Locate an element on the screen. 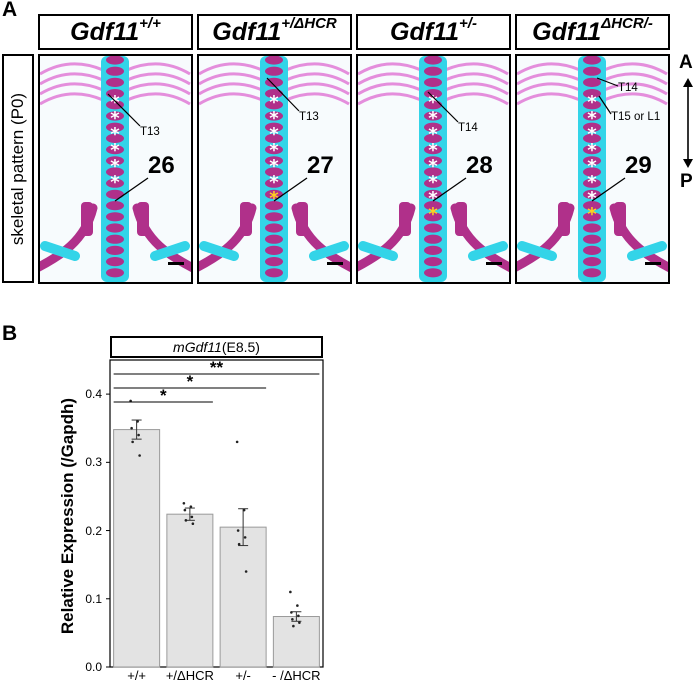 The image size is (699, 692). y-tick-label: 0.0 is located at coordinates (93, 667).